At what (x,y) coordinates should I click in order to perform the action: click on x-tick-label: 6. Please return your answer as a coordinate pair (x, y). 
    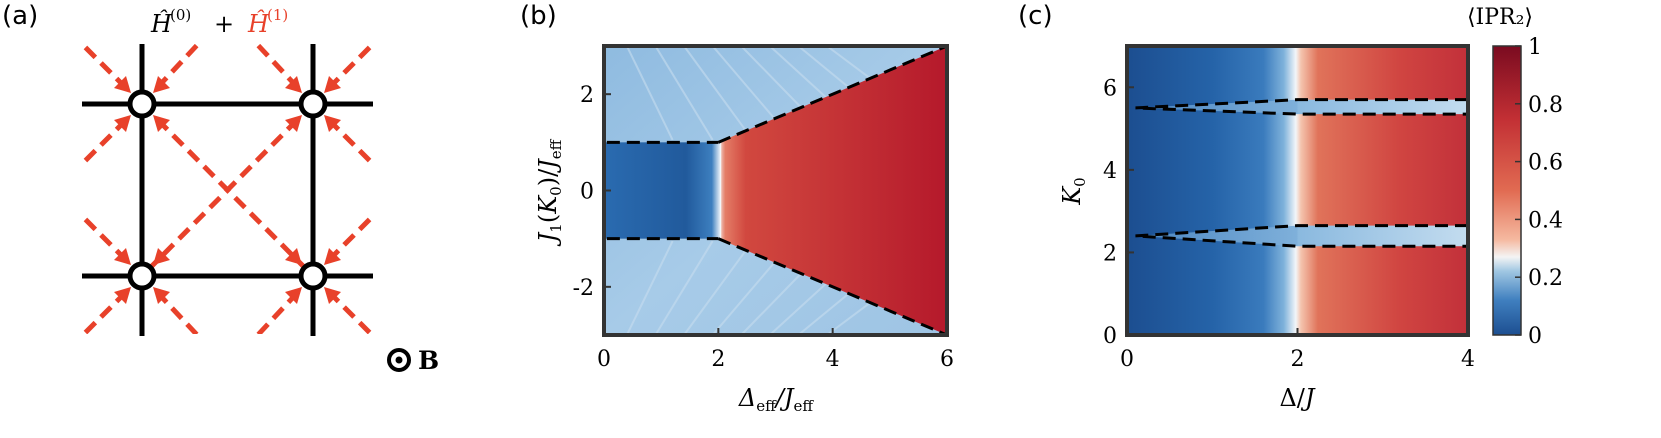
    Looking at the image, I should click on (947, 359).